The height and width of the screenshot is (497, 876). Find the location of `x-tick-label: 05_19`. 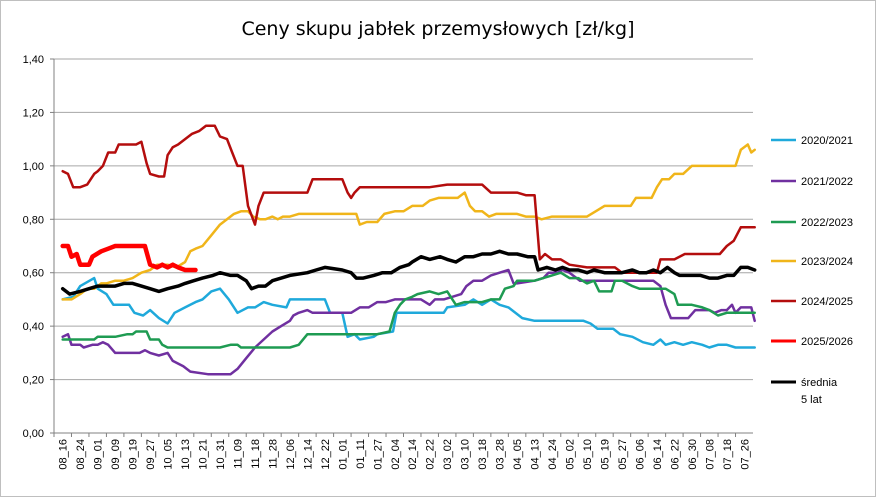

x-tick-label: 05_19 is located at coordinates (605, 454).